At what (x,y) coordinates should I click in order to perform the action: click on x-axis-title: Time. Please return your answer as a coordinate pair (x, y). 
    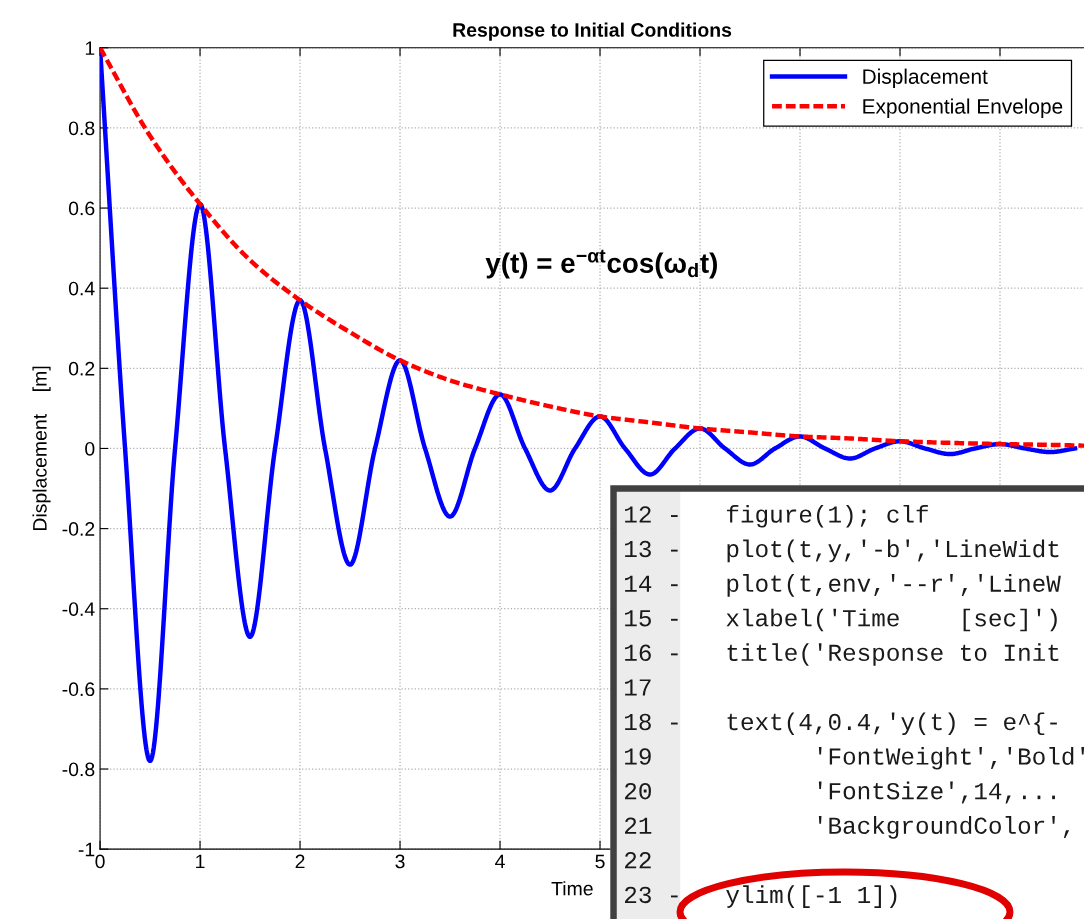
    Looking at the image, I should click on (572, 888).